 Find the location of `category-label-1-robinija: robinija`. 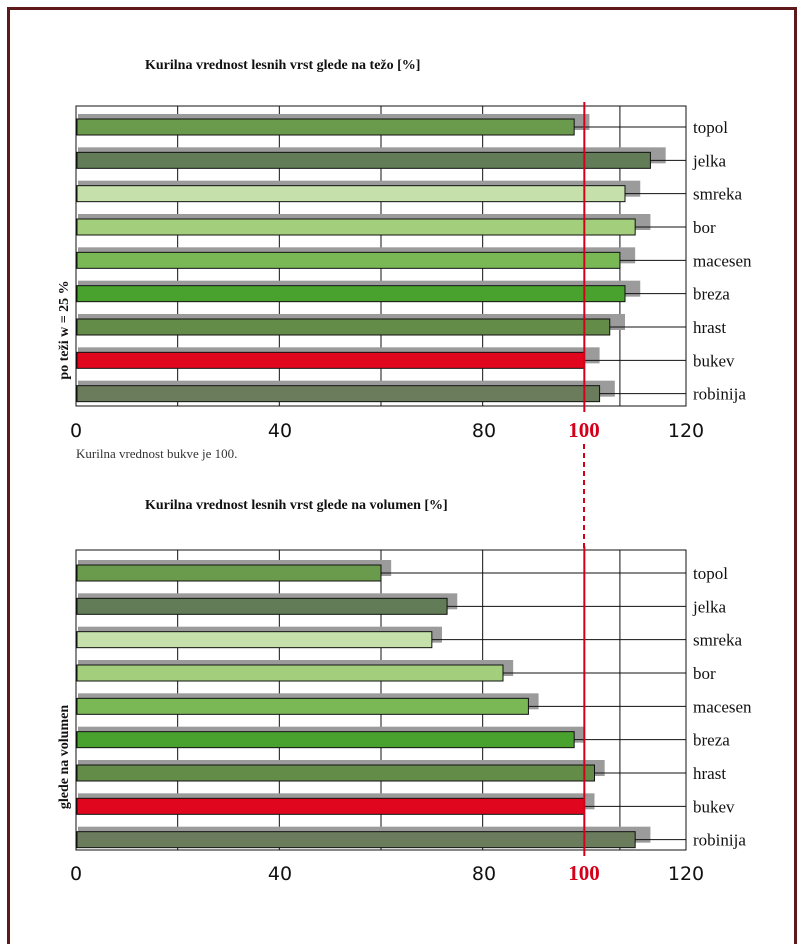

category-label-1-robinija: robinija is located at coordinates (719, 840).